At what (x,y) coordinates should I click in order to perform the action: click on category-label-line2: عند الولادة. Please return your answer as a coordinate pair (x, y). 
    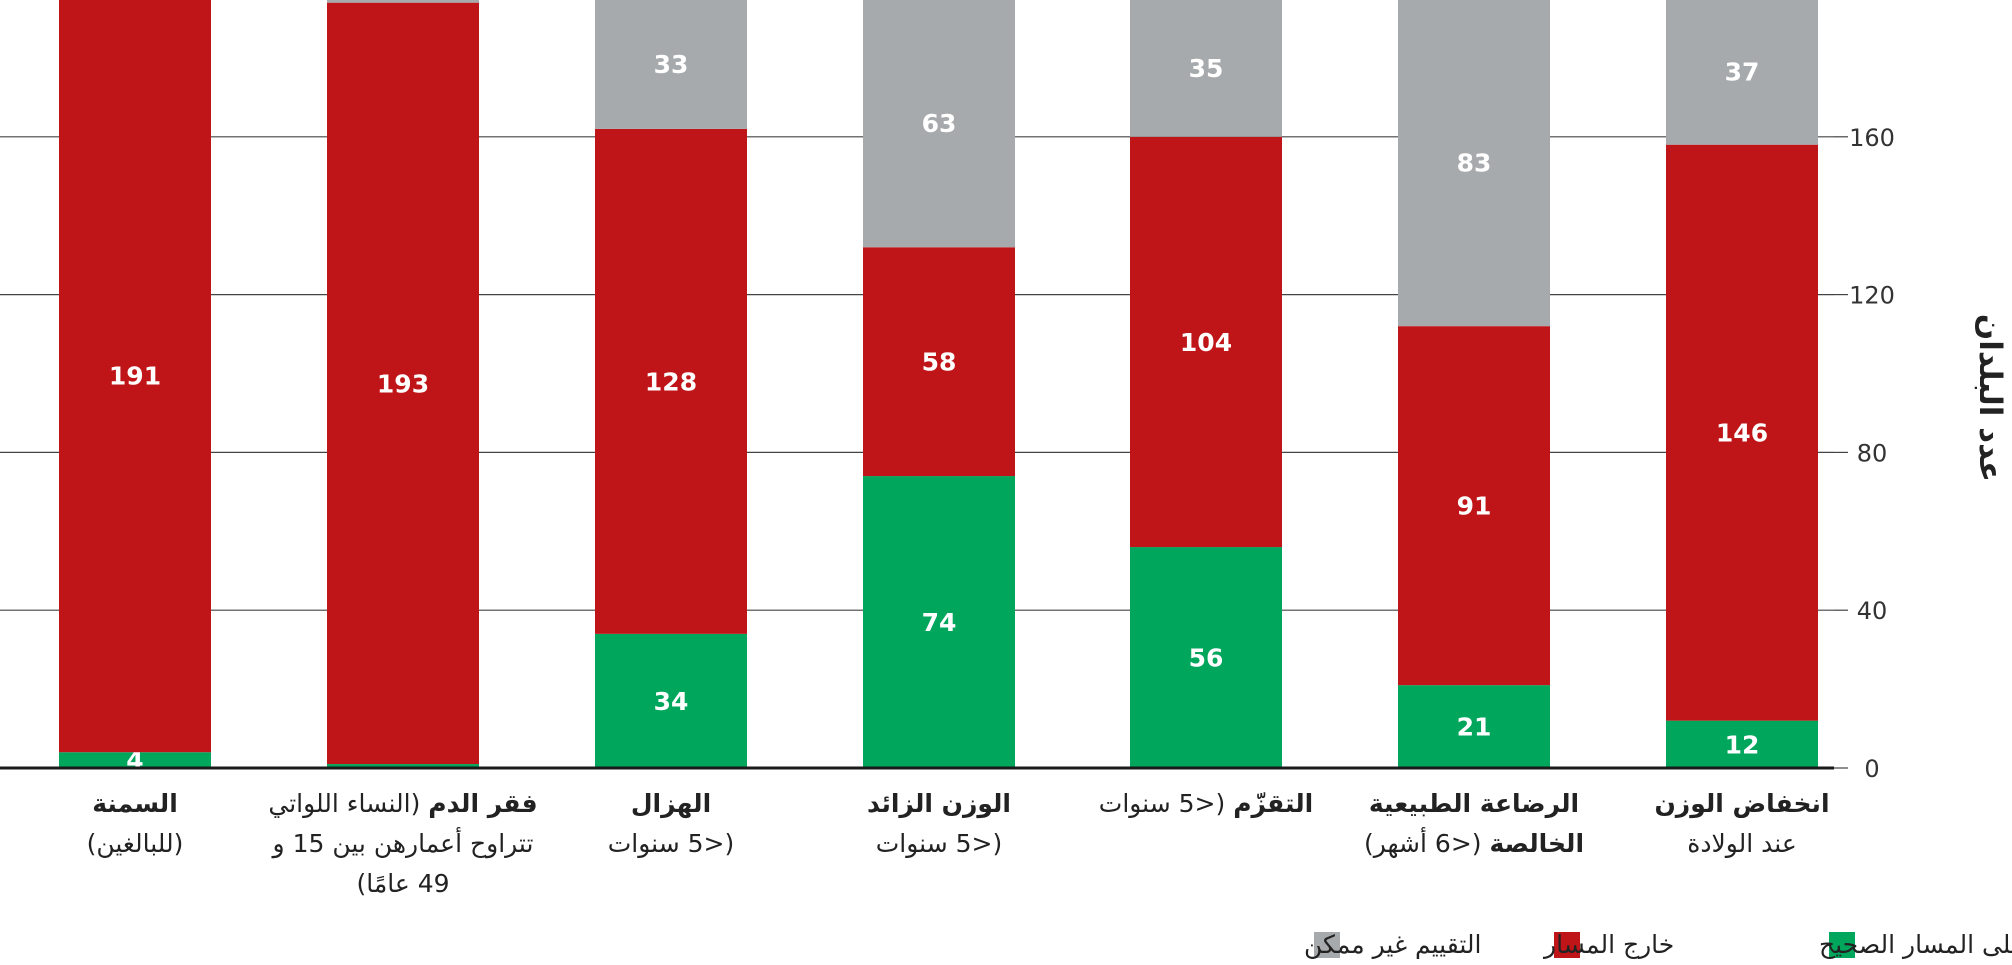
    Looking at the image, I should click on (1742, 843).